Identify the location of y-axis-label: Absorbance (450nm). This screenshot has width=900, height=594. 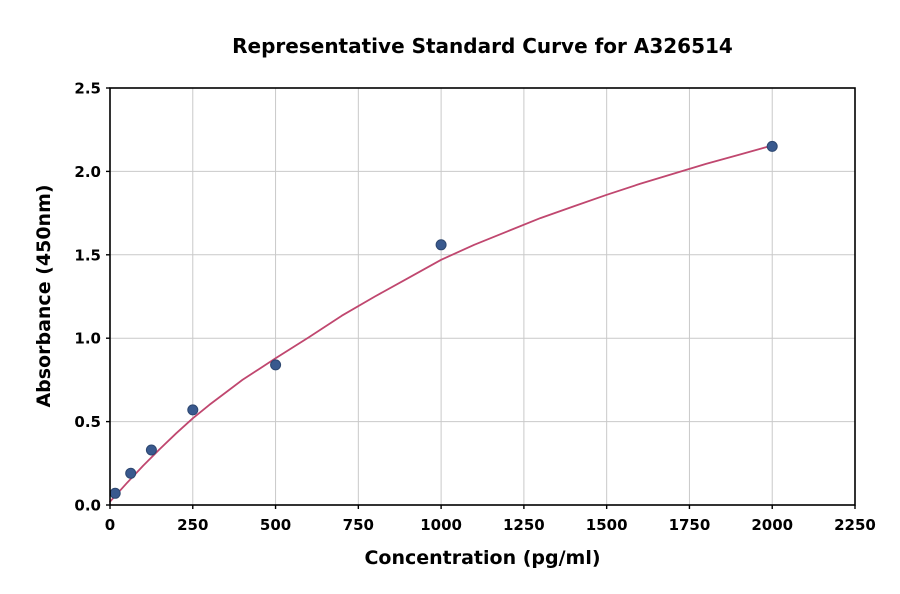
(44, 296).